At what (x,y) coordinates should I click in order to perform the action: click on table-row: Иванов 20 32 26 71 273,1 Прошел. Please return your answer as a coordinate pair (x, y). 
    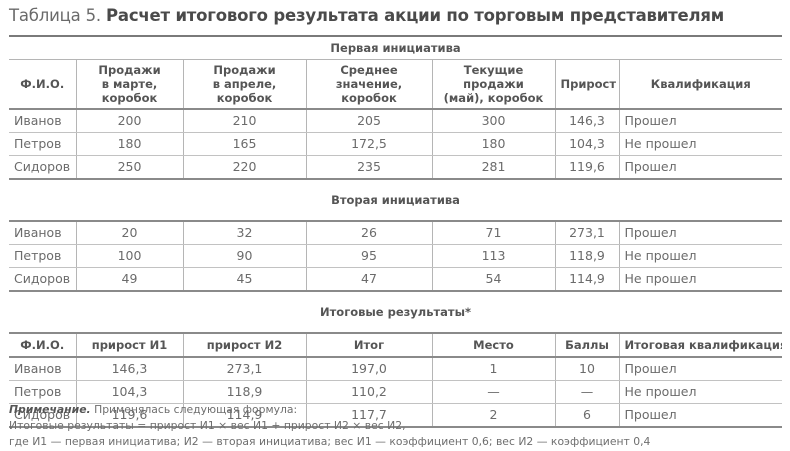
    Looking at the image, I should click on (396, 233).